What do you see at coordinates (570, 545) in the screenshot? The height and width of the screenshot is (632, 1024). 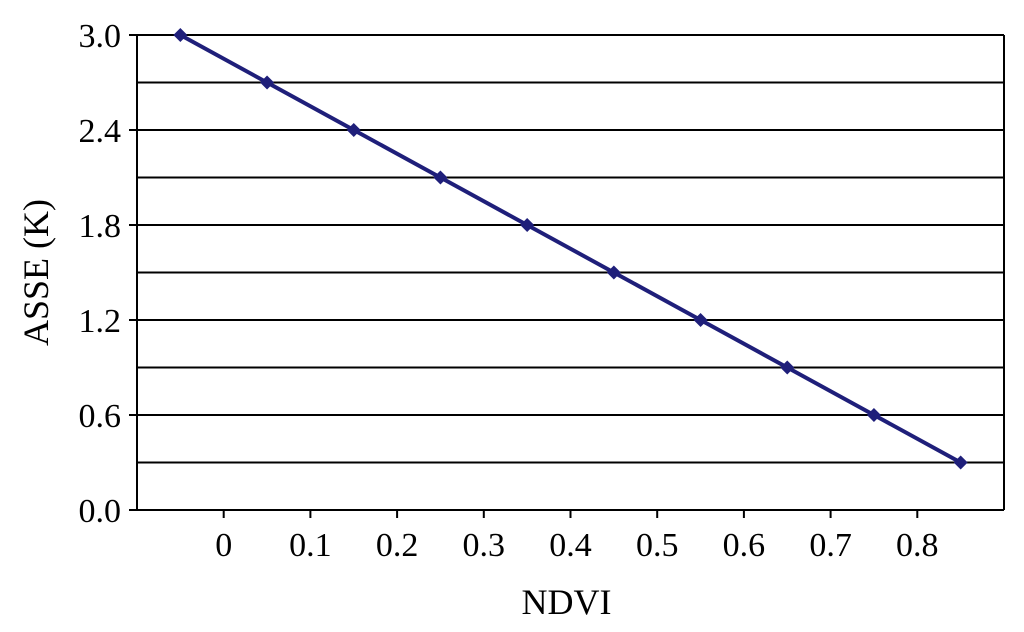 I see `x-tick-label-4: 0.4` at bounding box center [570, 545].